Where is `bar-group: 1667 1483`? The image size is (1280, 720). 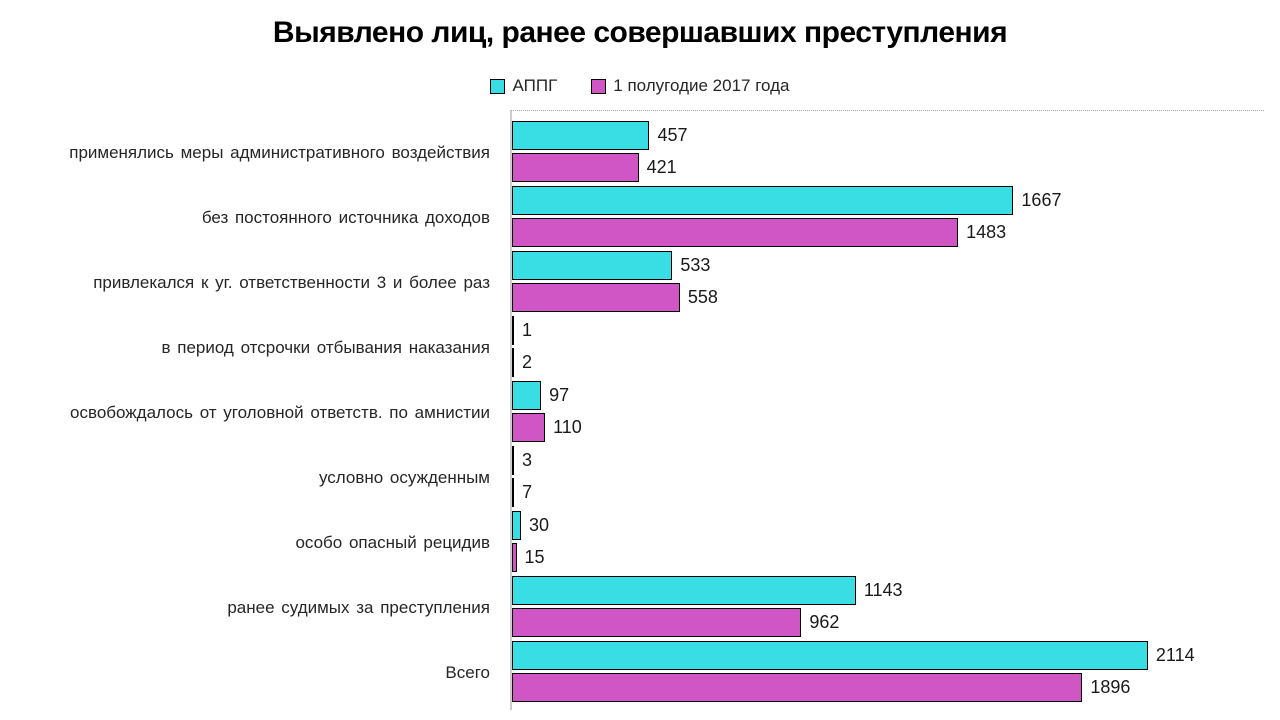
bar-group: 1667 1483 is located at coordinates (888, 217).